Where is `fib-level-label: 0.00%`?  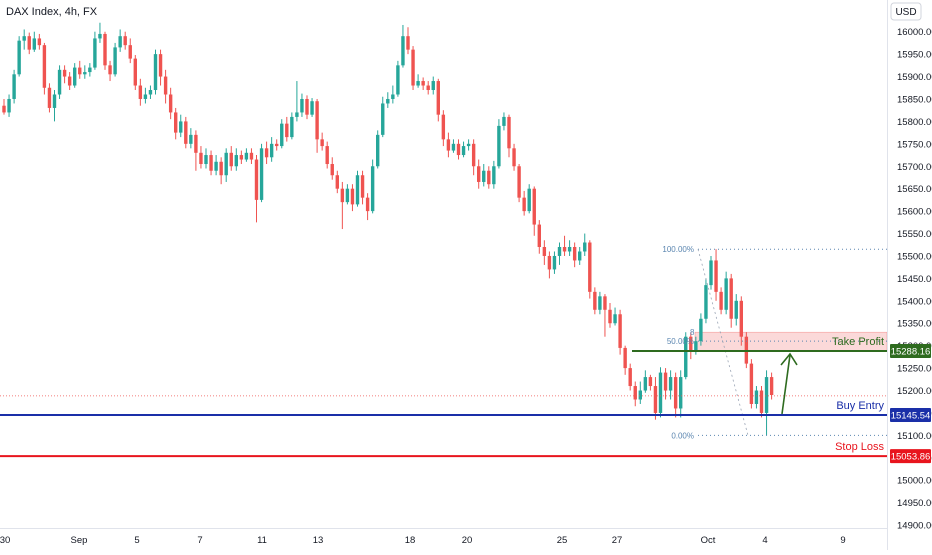 fib-level-label: 0.00% is located at coordinates (682, 435).